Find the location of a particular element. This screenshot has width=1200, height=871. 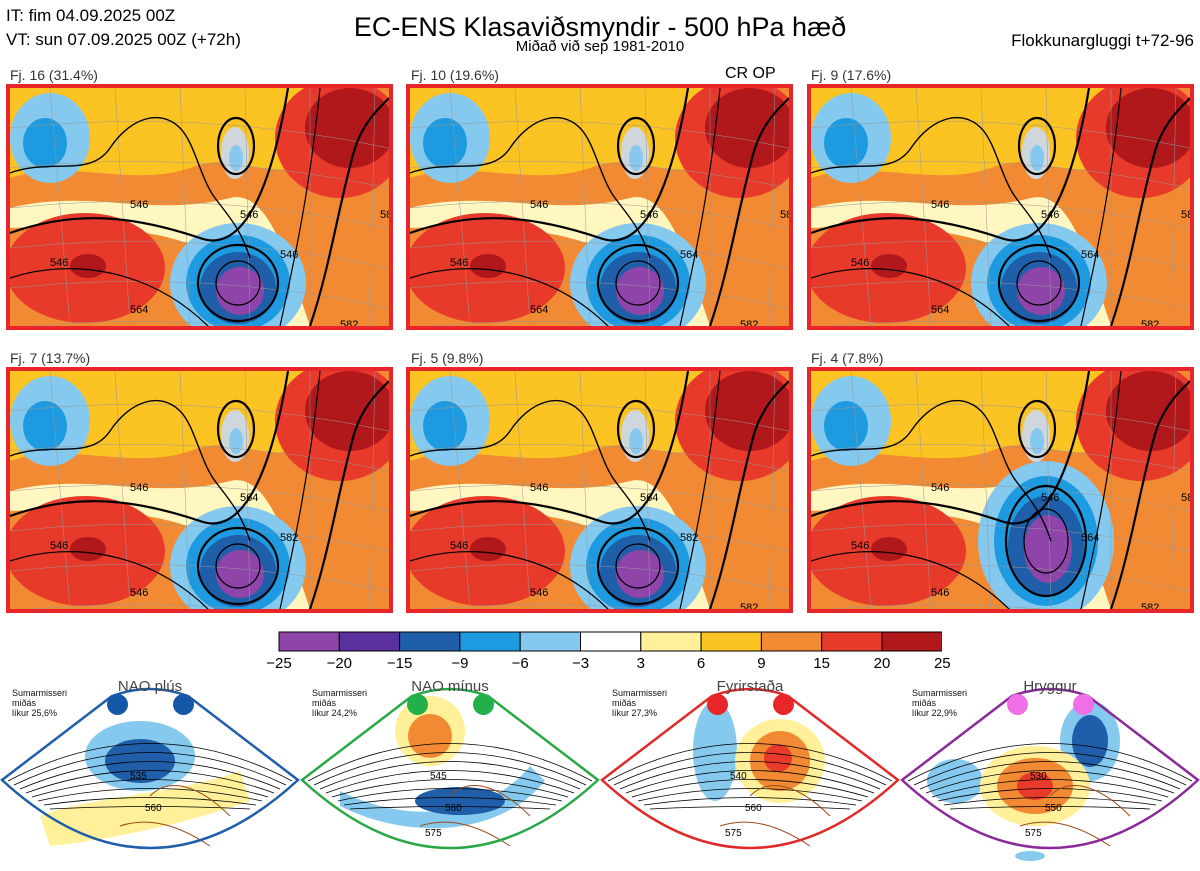

regime-outline is located at coordinates (150, 768).